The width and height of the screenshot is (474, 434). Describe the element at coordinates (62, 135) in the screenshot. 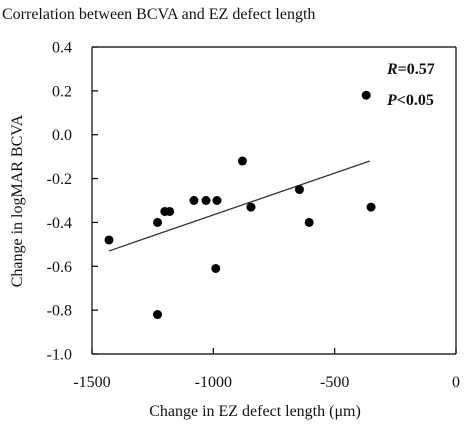

I see `y-tick-label: 0.0` at that location.